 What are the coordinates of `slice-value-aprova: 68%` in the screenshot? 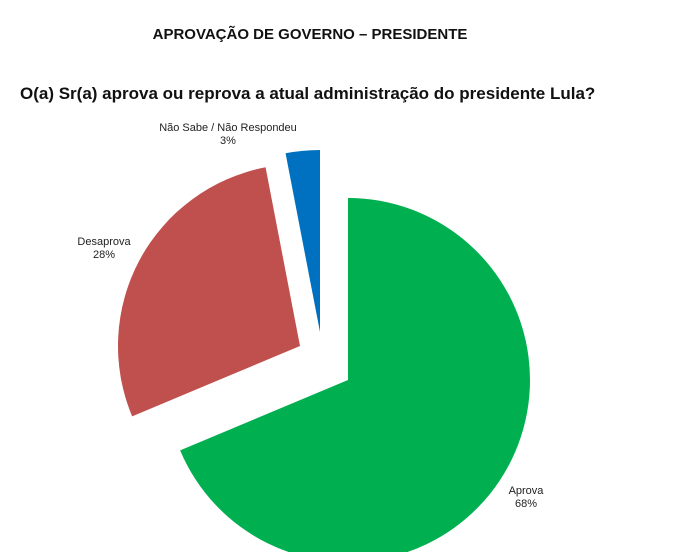 It's located at (526, 504).